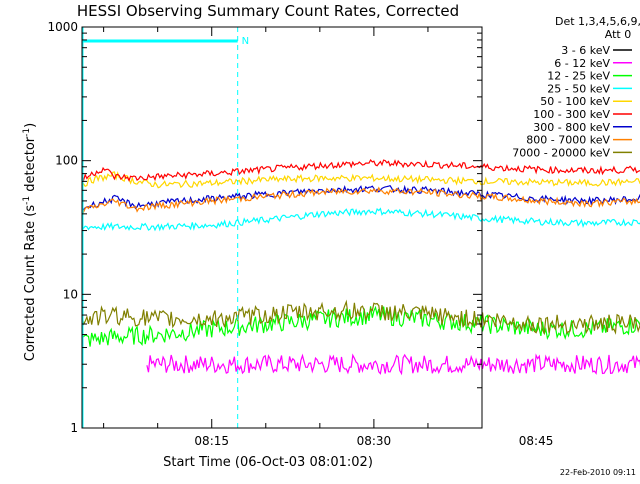  What do you see at coordinates (561, 152) in the screenshot?
I see `legend-label-8: 7000 - 20000 keV` at bounding box center [561, 152].